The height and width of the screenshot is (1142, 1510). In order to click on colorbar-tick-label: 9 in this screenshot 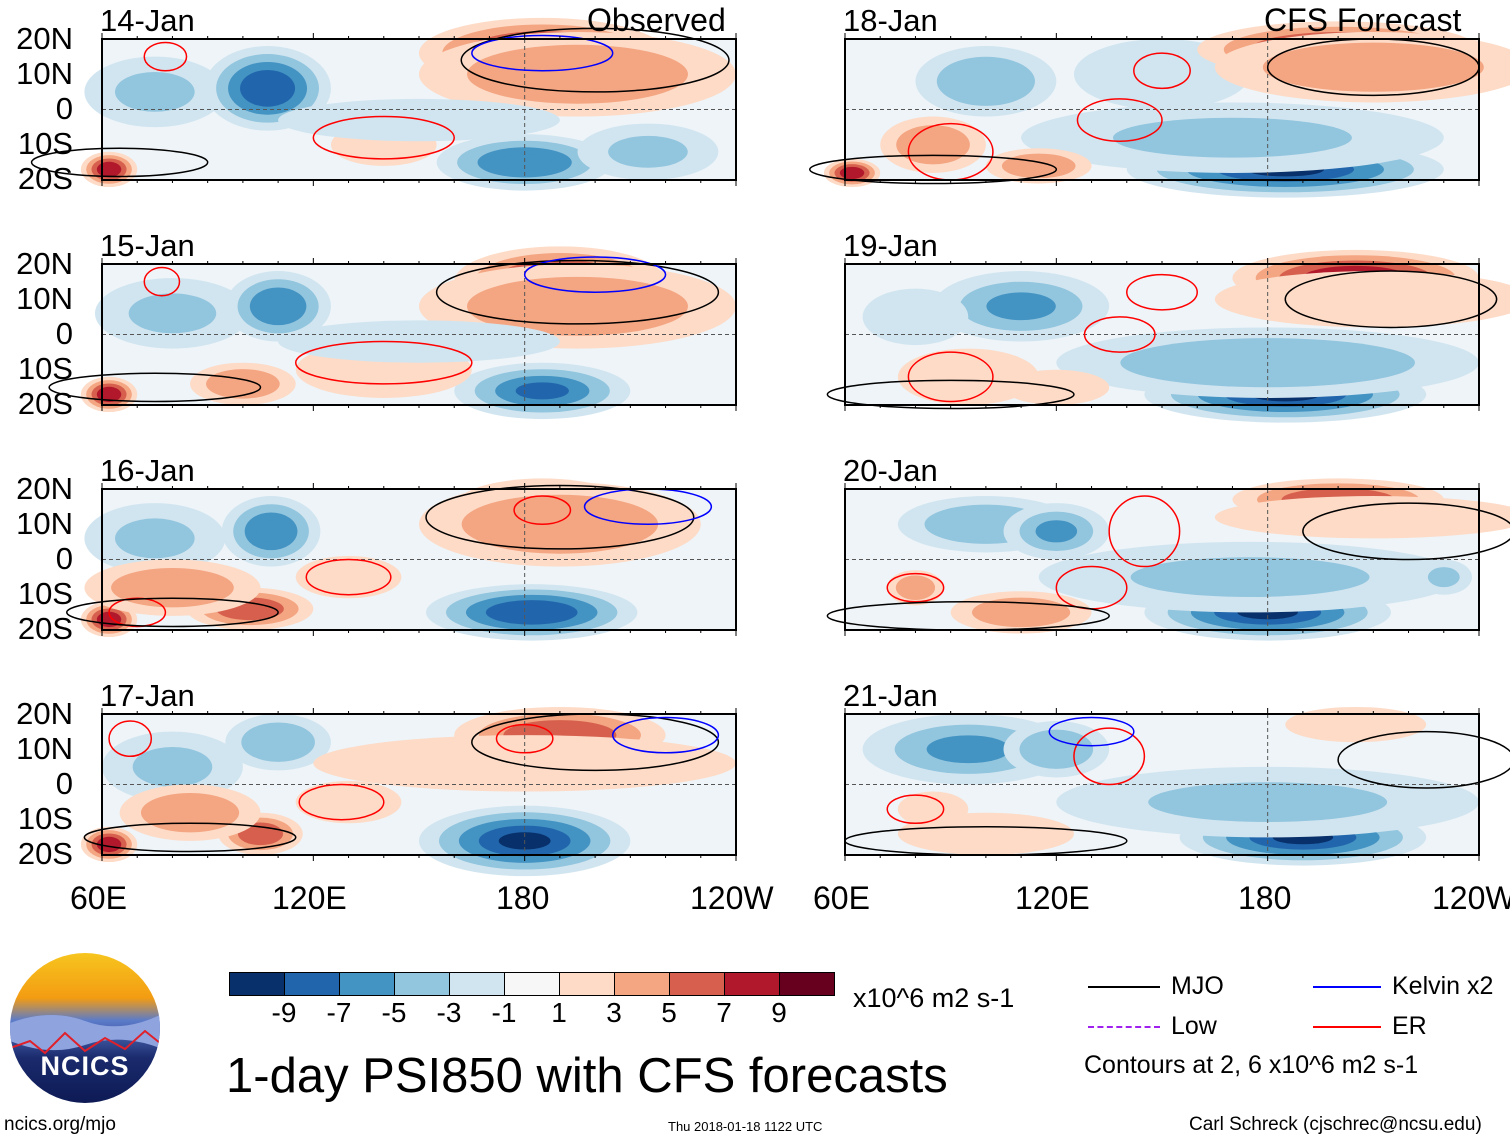, I will do `click(779, 1012)`.